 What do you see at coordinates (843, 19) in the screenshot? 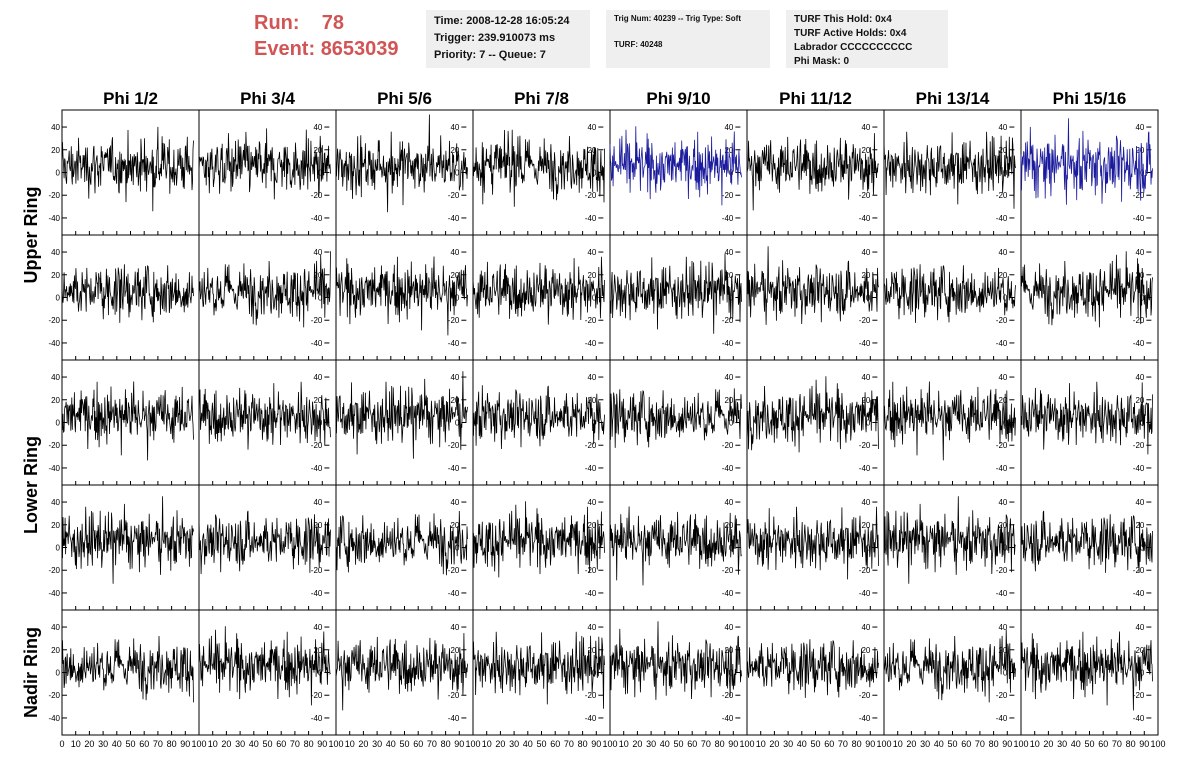
I see `turf-this-hold-text: TURF This Hold: 0x4` at bounding box center [843, 19].